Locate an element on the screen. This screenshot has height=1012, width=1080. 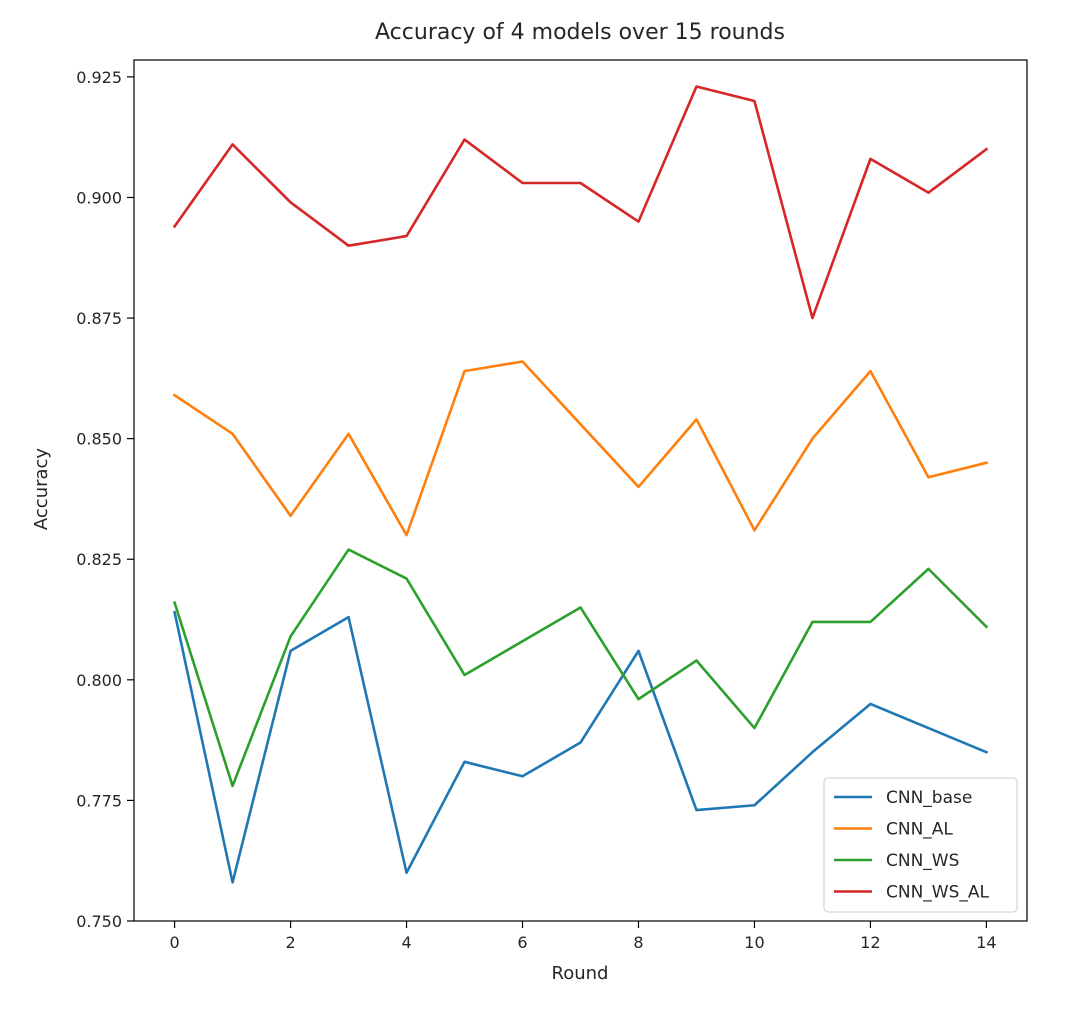
y-tick-label: 0.925 is located at coordinates (99, 77).